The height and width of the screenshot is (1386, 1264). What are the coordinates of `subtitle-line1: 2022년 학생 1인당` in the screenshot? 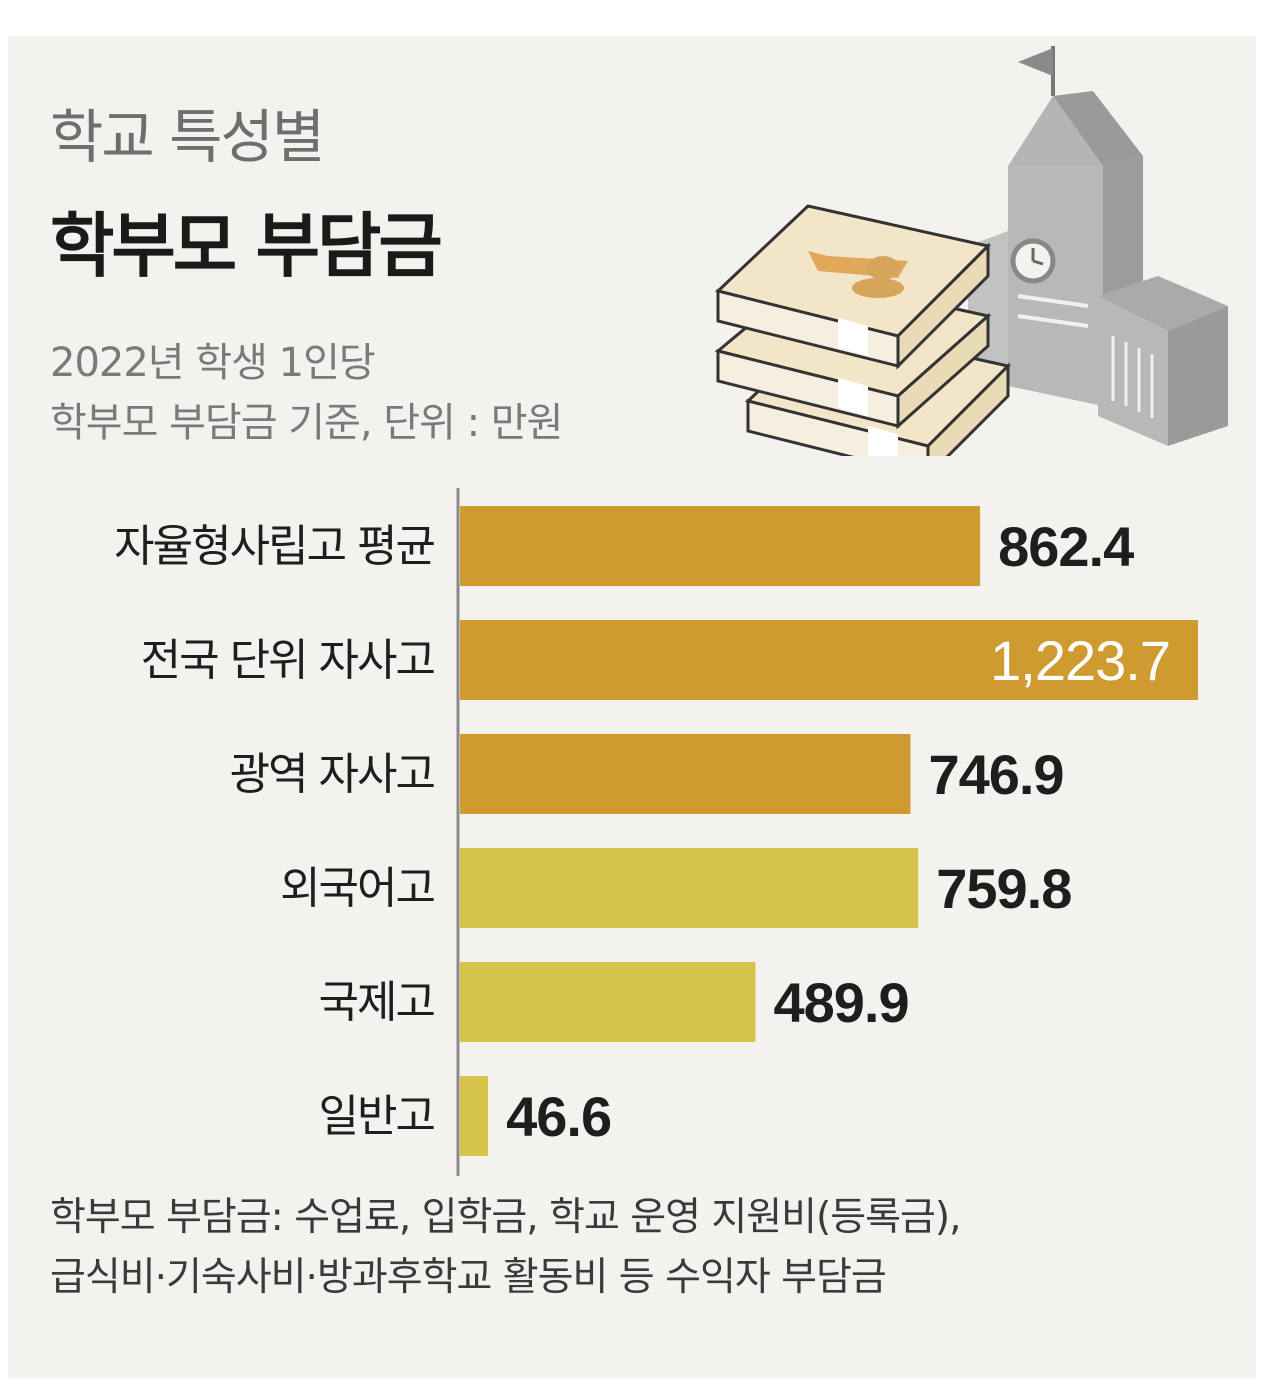 It's located at (213, 363).